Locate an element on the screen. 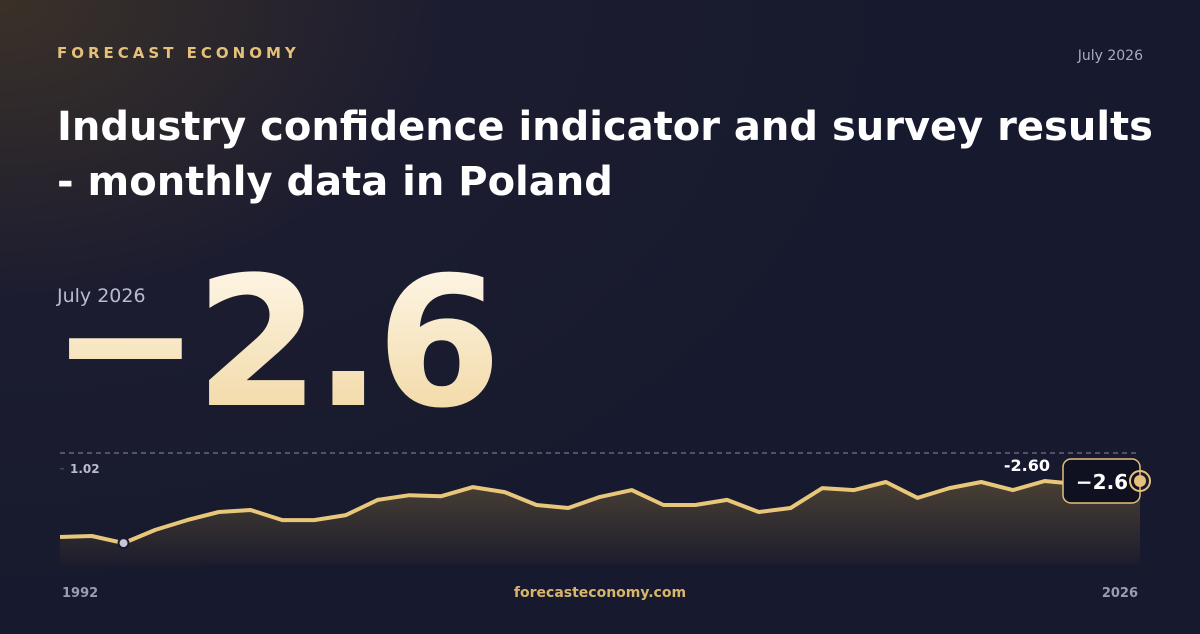 The image size is (1200, 634). title-line: - monthly data in Poland is located at coordinates (335, 182).